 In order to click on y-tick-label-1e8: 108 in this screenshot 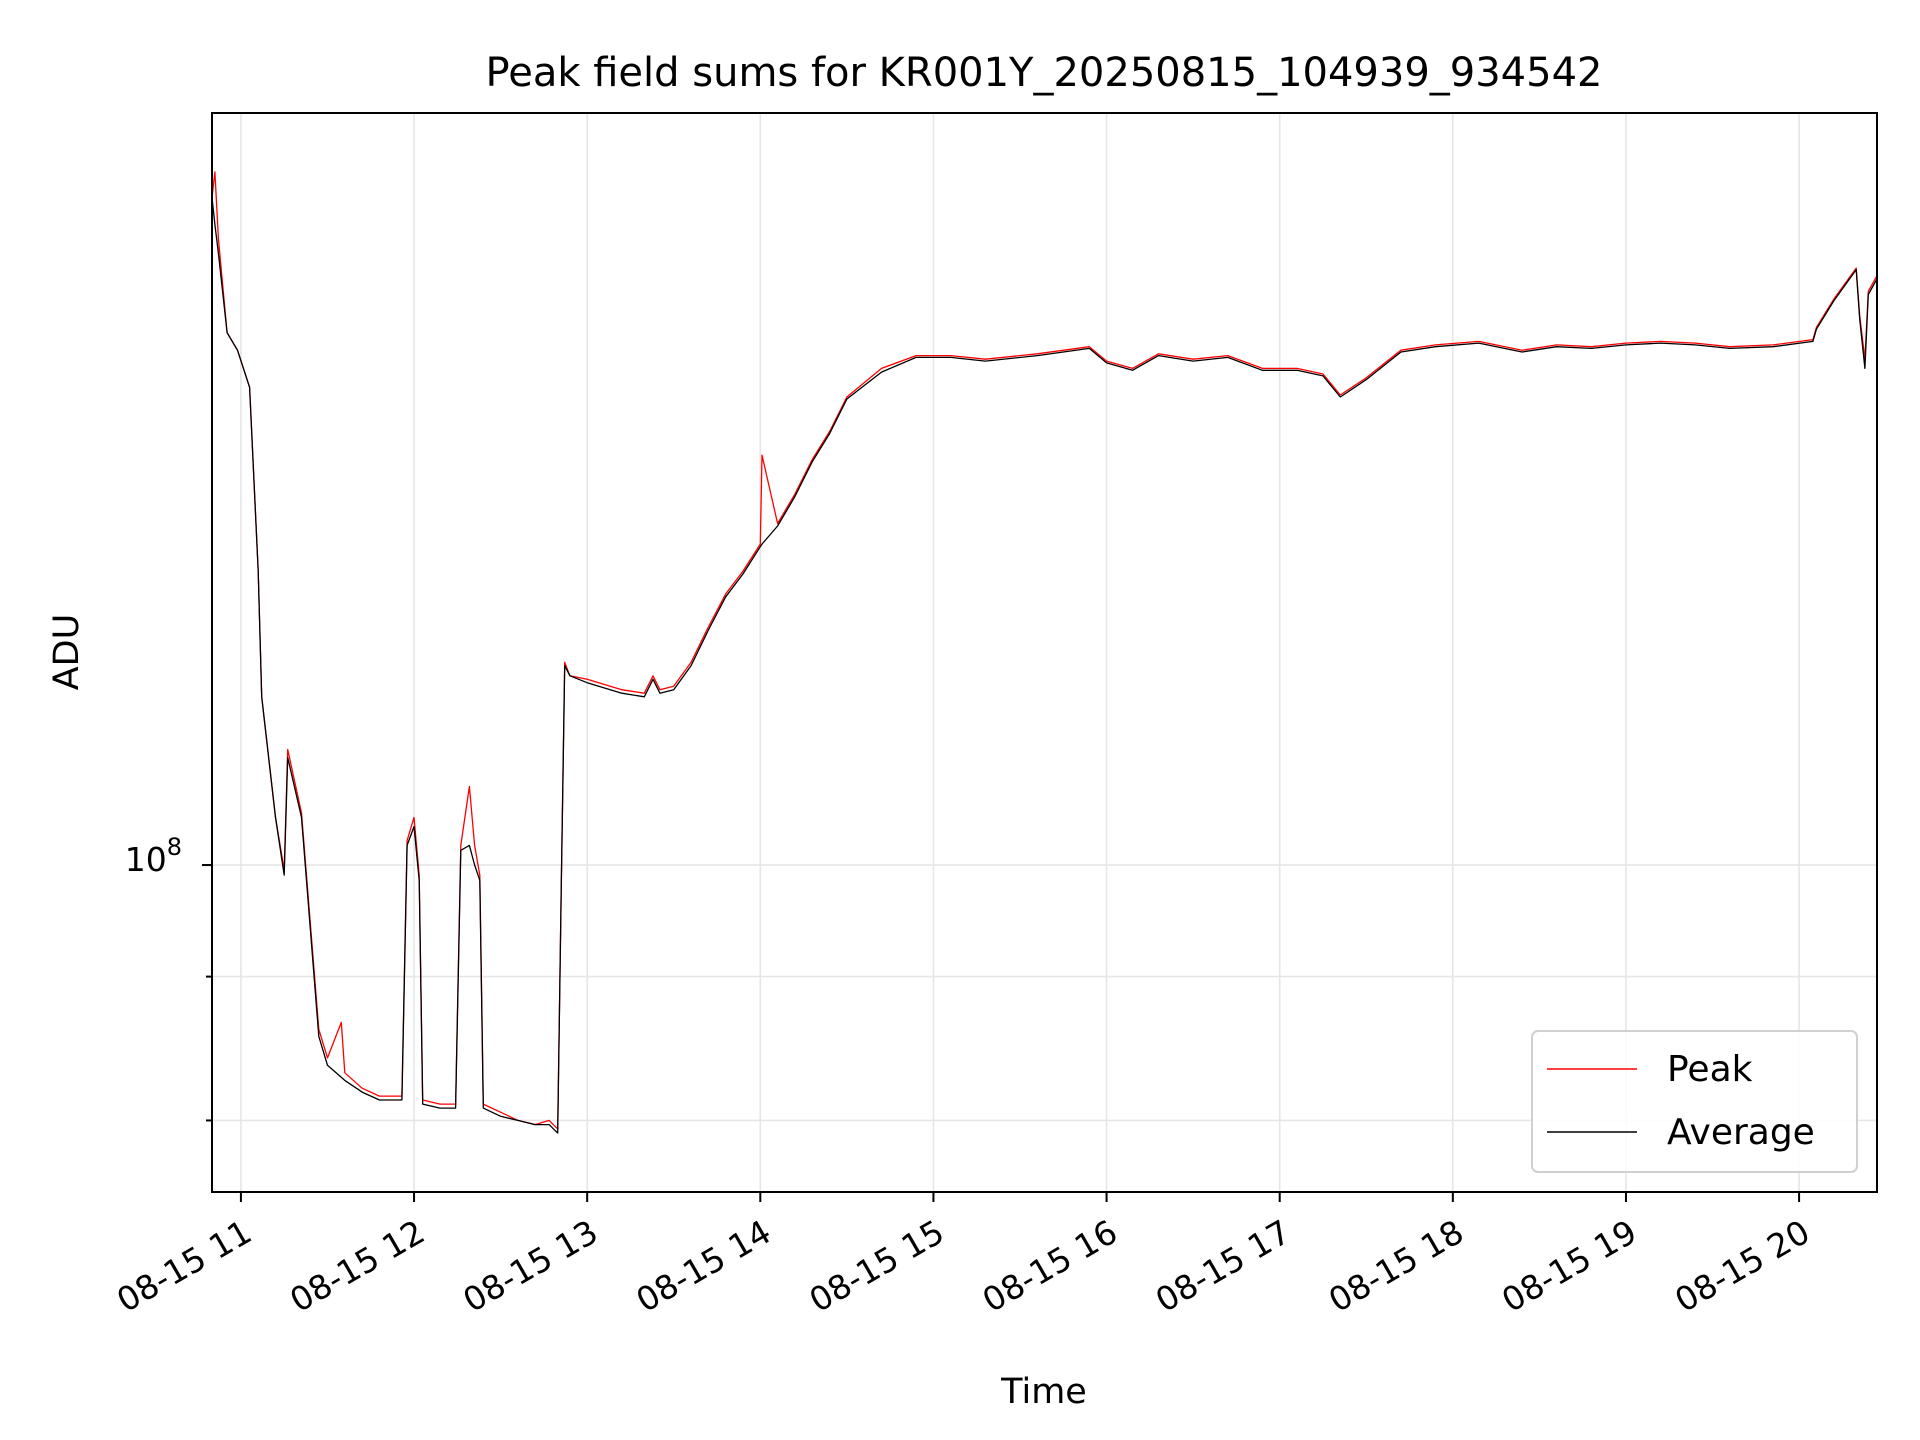, I will do `click(153, 856)`.